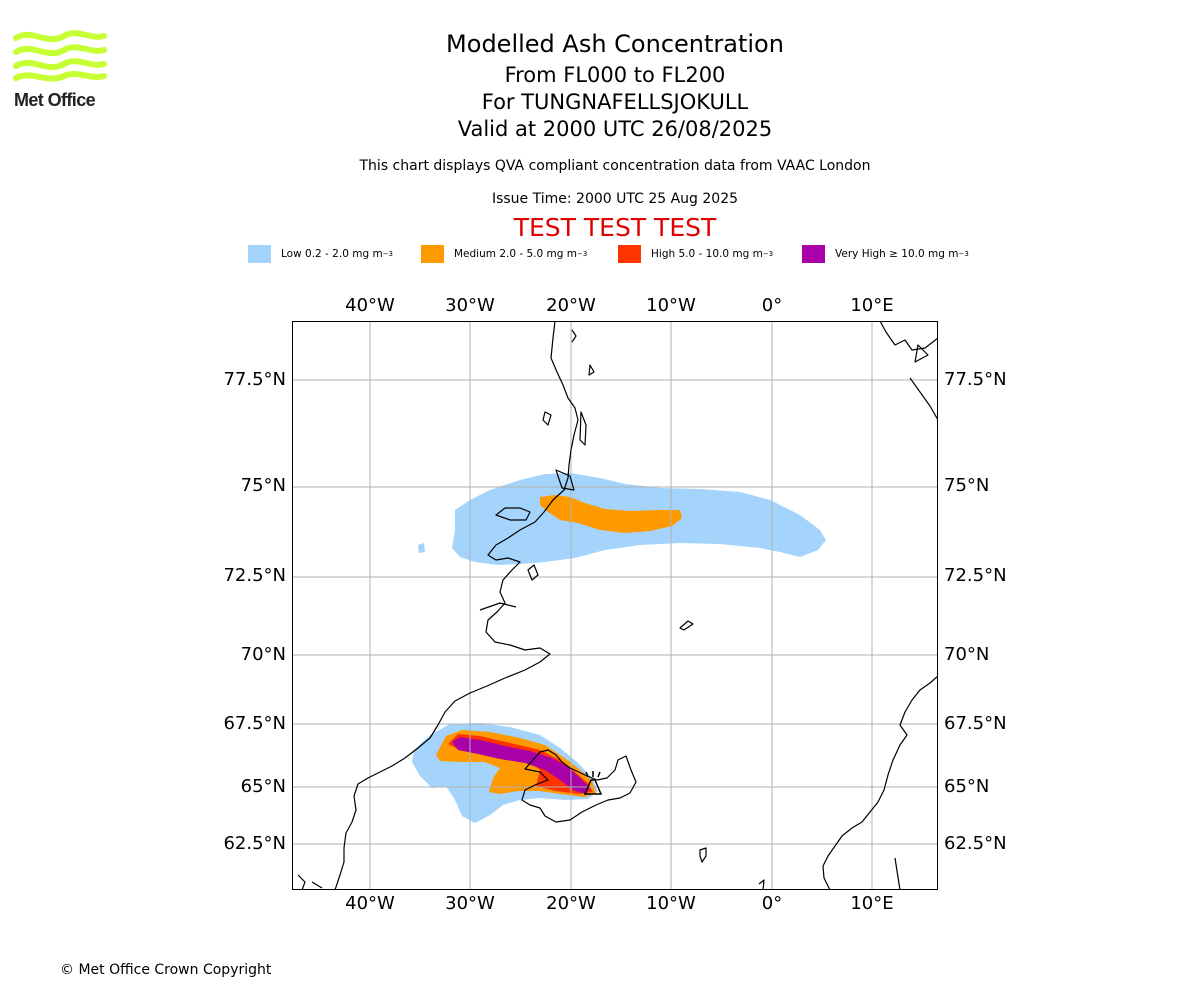  I want to click on lon-label-top: 10°W, so click(671, 305).